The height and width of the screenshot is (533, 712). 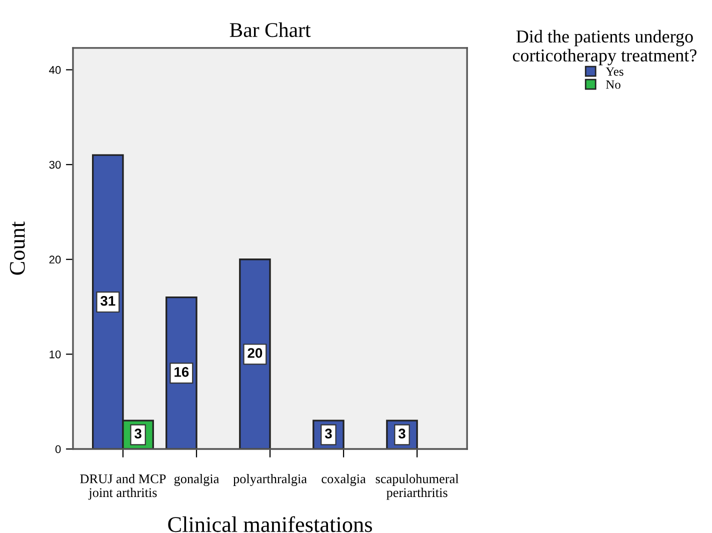 What do you see at coordinates (344, 480) in the screenshot?
I see `x-tick-label: coxalgia` at bounding box center [344, 480].